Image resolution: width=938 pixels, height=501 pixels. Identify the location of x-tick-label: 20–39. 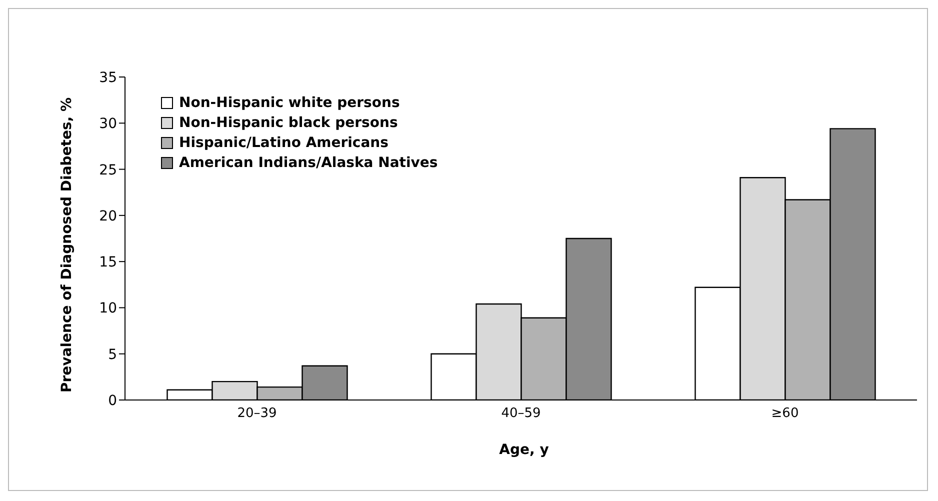
(257, 414).